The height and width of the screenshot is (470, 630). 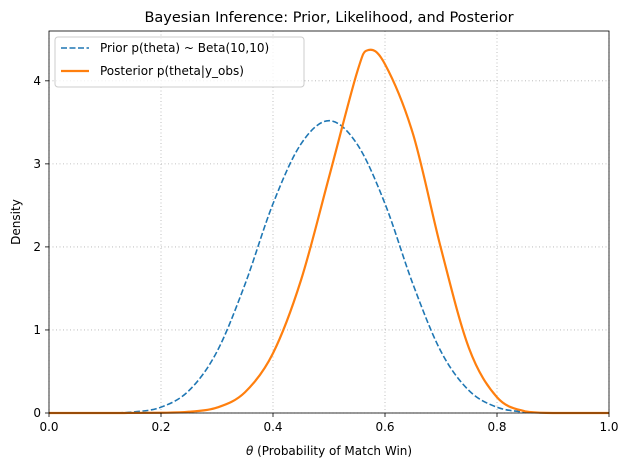 I want to click on x-tick-label: 1.0, so click(x=608, y=427).